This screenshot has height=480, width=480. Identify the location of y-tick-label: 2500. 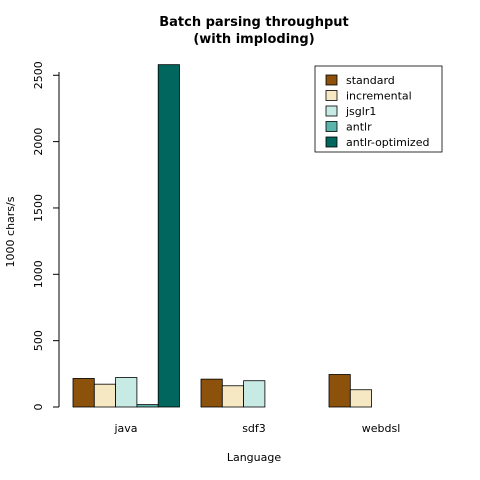
(38, 75).